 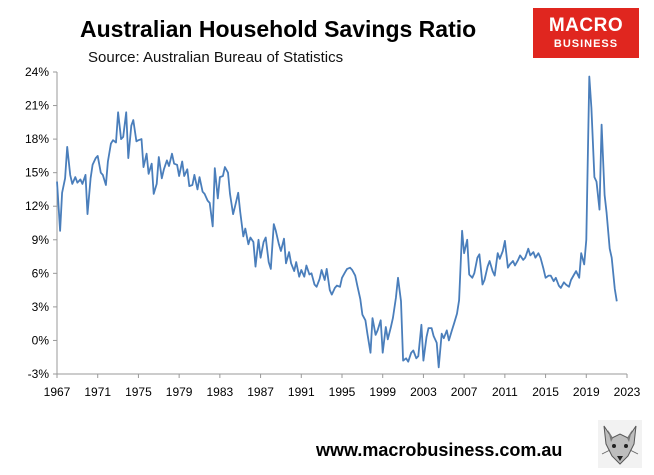 What do you see at coordinates (41, 340) in the screenshot?
I see `y-tick-label: 0%` at bounding box center [41, 340].